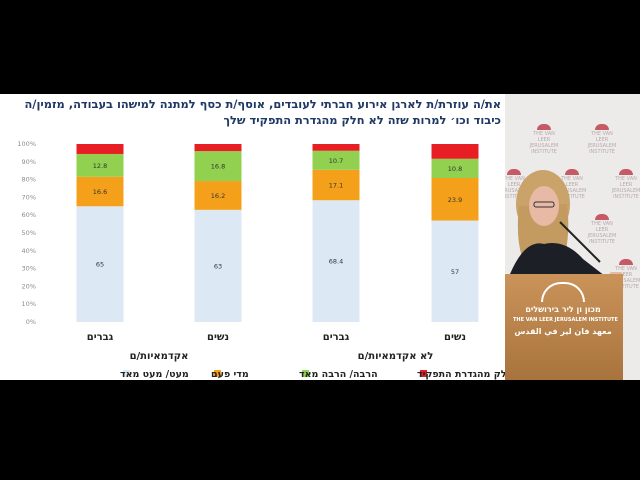  I want to click on y-tick-label: 40%, so click(29, 251).